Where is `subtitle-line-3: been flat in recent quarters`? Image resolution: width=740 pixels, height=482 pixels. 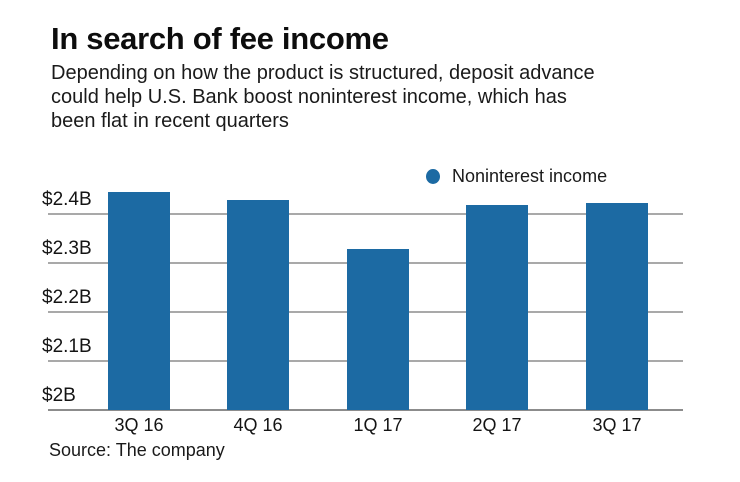
subtitle-line-3: been flat in recent quarters is located at coordinates (170, 121).